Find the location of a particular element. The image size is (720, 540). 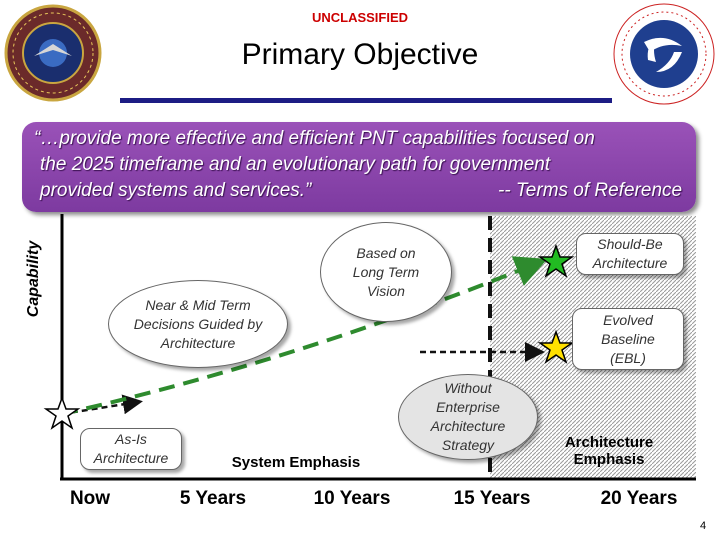

should-be-star-icon is located at coordinates (556, 260).